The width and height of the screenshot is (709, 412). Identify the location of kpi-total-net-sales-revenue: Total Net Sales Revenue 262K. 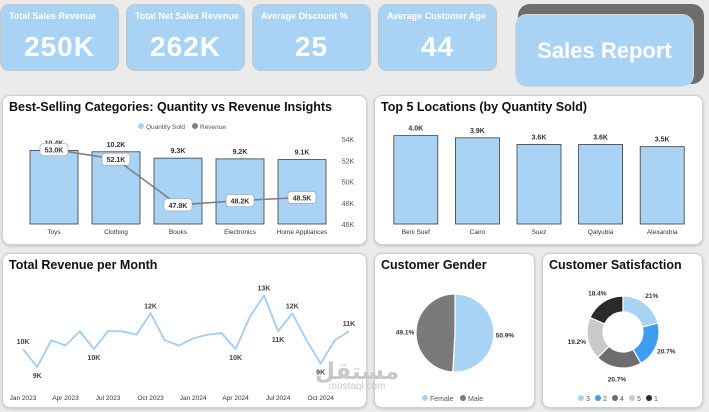
(185, 37).